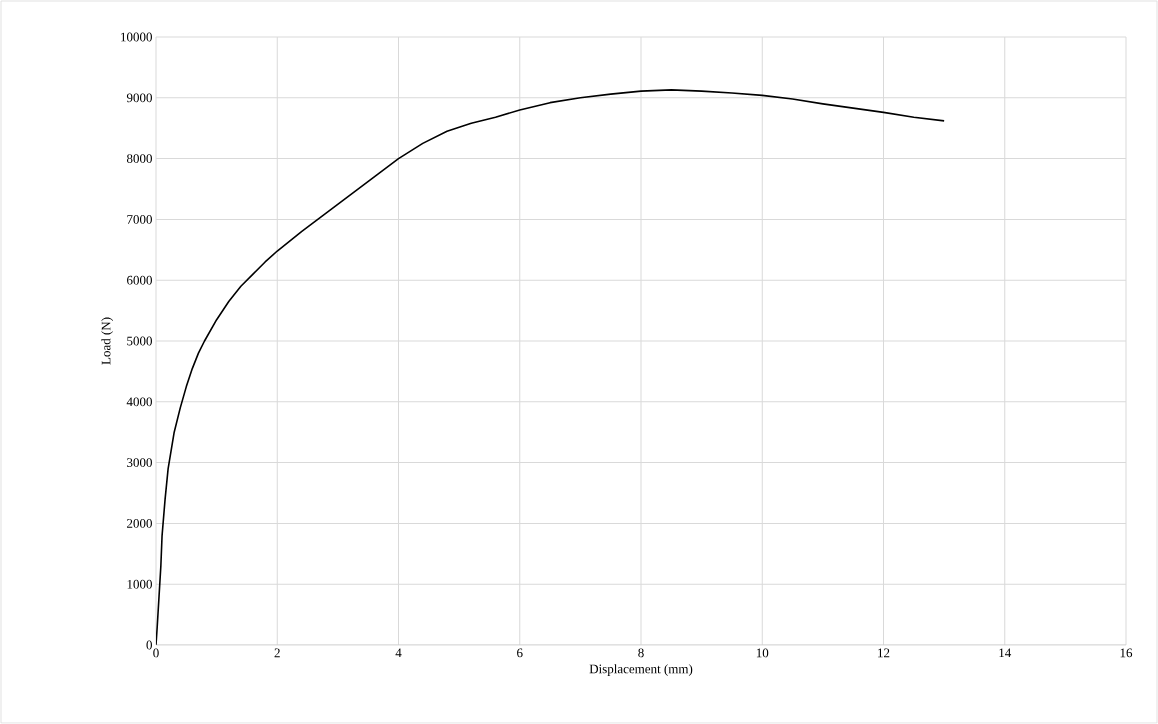 This screenshot has width=1158, height=724. What do you see at coordinates (107, 341) in the screenshot?
I see `y-axis-title: Load (N)` at bounding box center [107, 341].